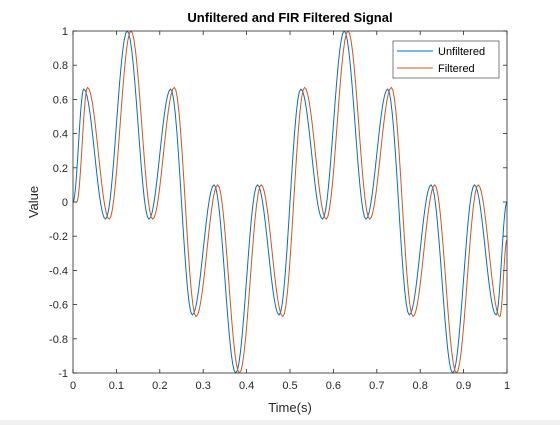  Describe the element at coordinates (60, 66) in the screenshot. I see `y-tick-label: 0.8` at that location.